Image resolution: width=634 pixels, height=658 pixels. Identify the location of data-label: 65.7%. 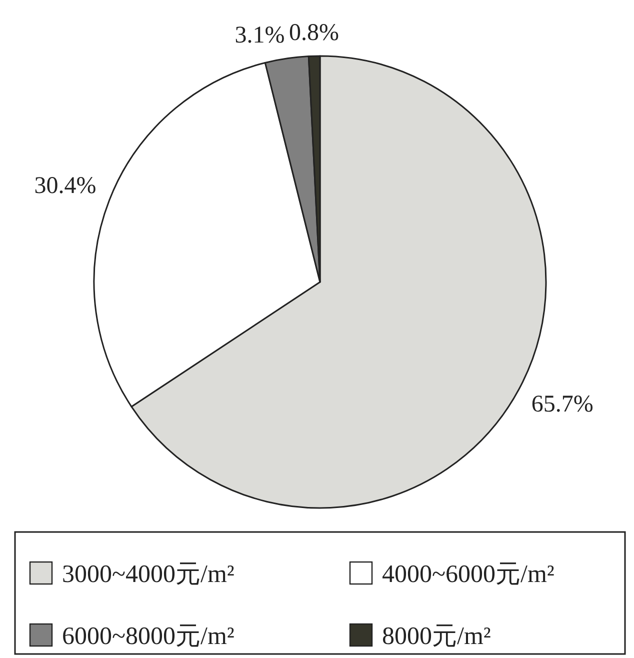
(562, 405).